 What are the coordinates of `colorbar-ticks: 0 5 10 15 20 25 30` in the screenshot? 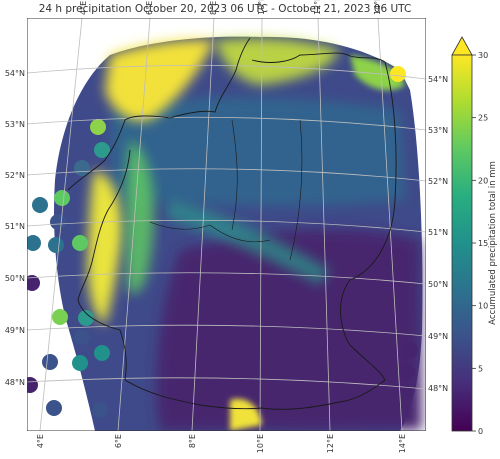 It's located at (480, 243).